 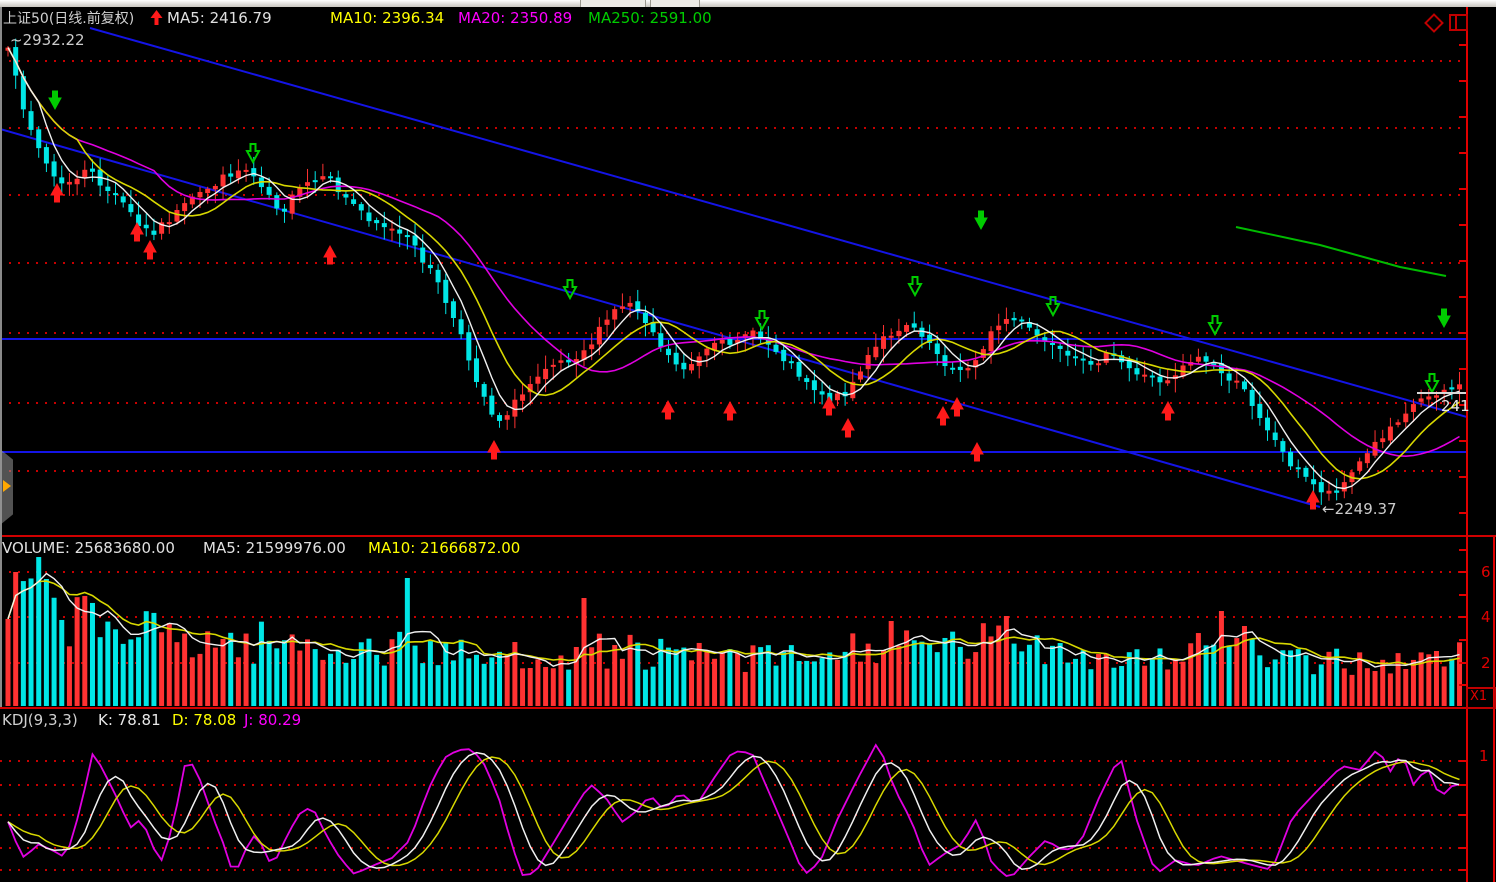 I want to click on kdj-k-line, so click(x=733, y=810).